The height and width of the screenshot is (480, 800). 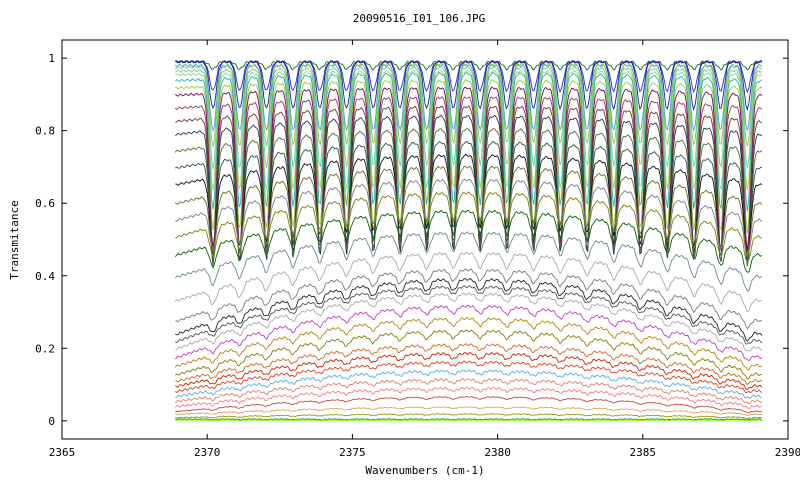 What do you see at coordinates (51, 58) in the screenshot?
I see `y-tick-label: 1` at bounding box center [51, 58].